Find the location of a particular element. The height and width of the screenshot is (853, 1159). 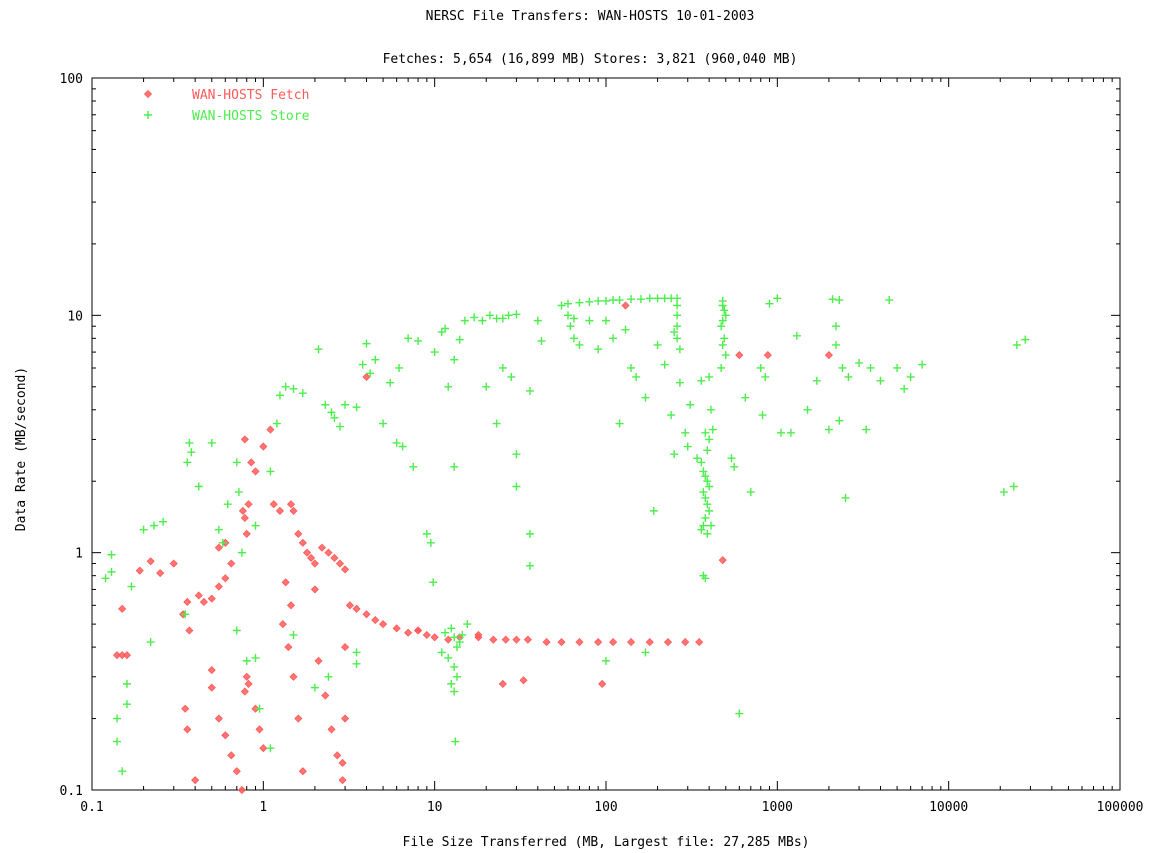

x-tick-label: 1 is located at coordinates (263, 807).